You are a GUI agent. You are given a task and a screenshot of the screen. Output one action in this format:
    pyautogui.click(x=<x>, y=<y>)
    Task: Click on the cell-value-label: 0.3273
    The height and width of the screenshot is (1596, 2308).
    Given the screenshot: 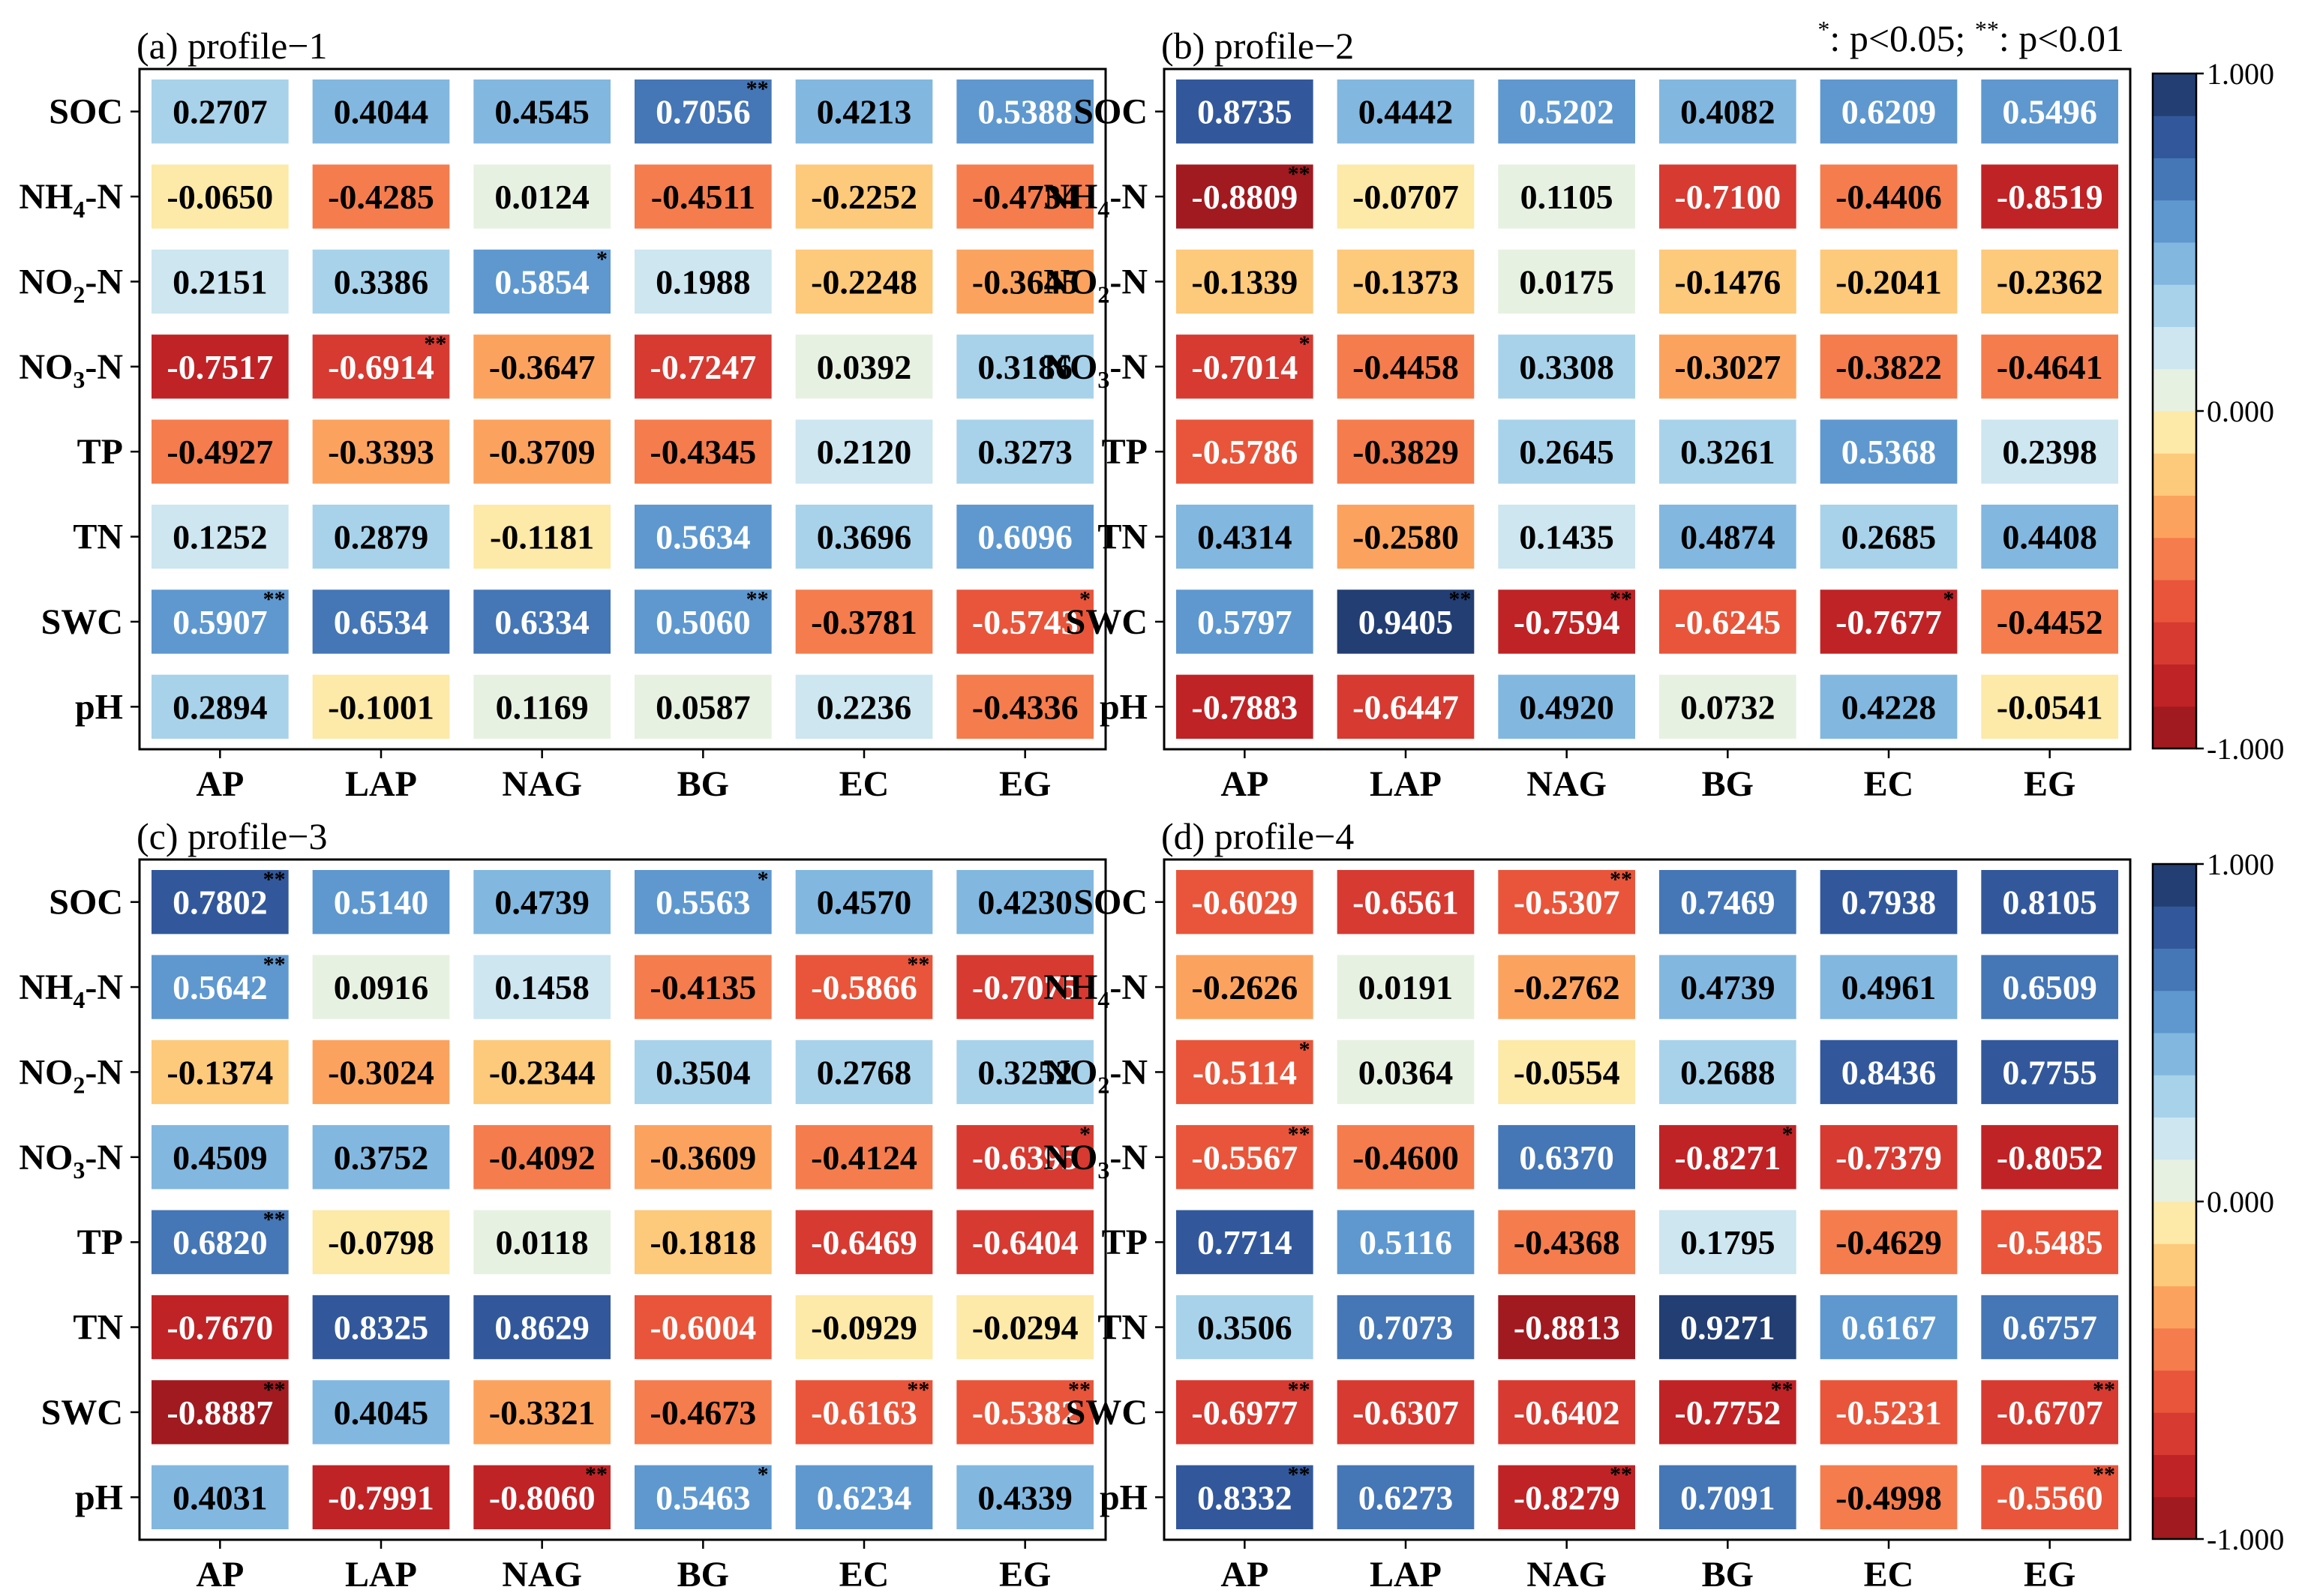 What is the action you would take?
    pyautogui.click(x=1025, y=452)
    